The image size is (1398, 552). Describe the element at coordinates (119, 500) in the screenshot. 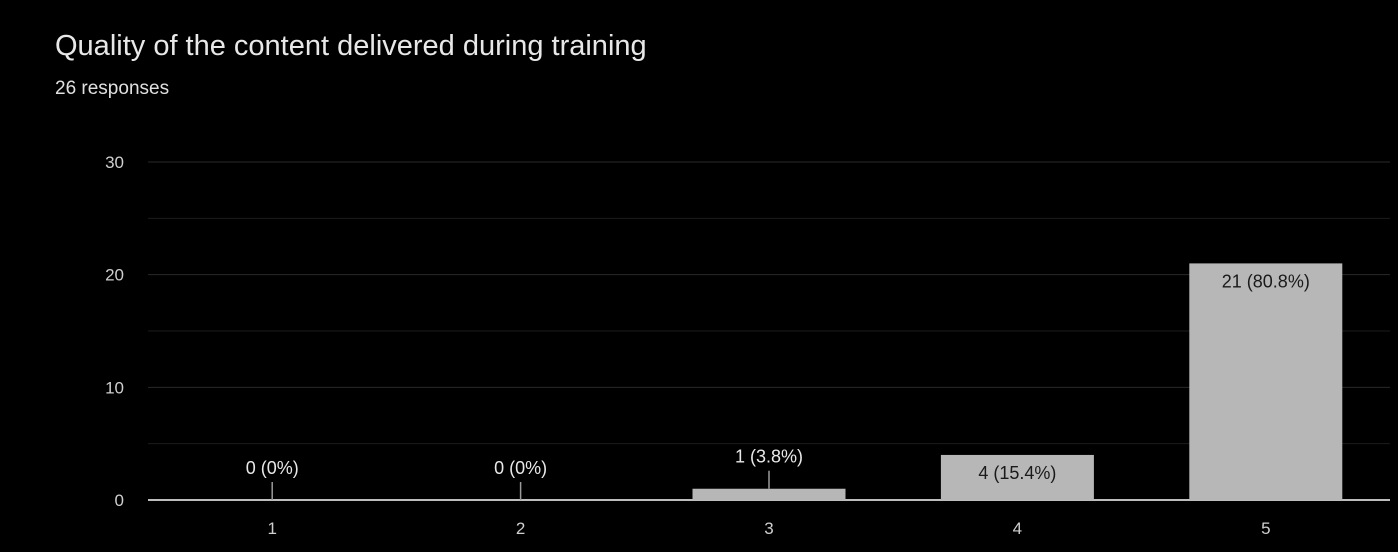

I see `y-tick-label: 0` at that location.